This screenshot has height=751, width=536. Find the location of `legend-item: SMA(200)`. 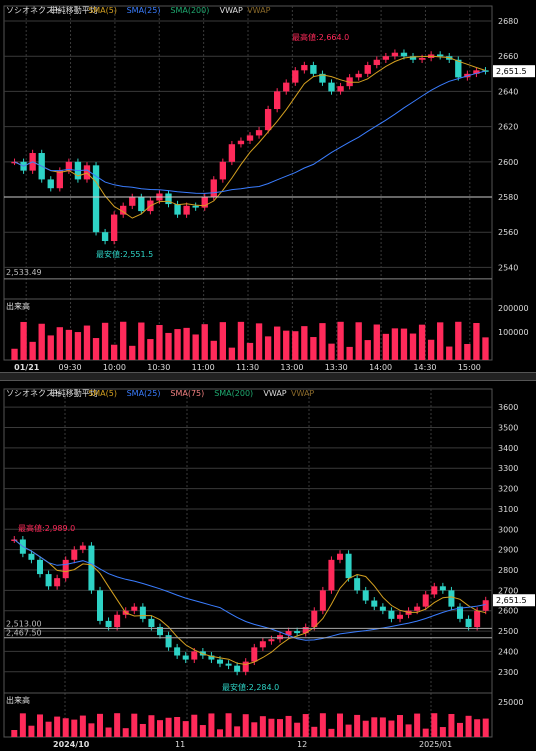

legend-item: SMA(200) is located at coordinates (233, 393).